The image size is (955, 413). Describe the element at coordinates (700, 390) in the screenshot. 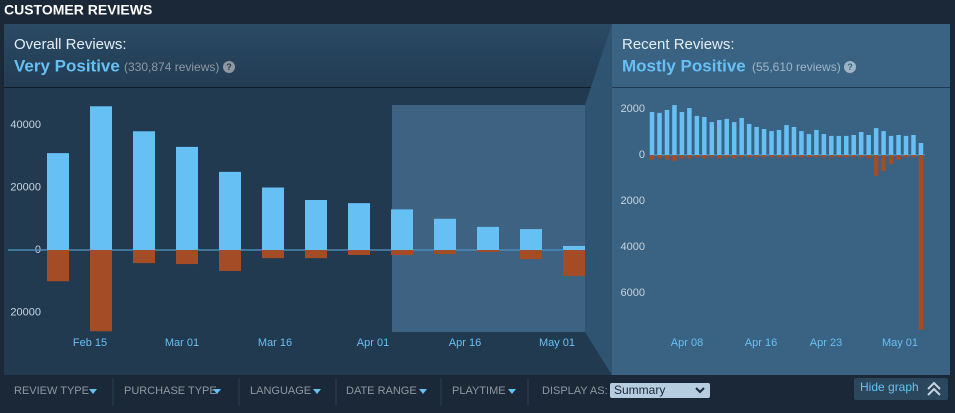

I see `select-arrow` at that location.